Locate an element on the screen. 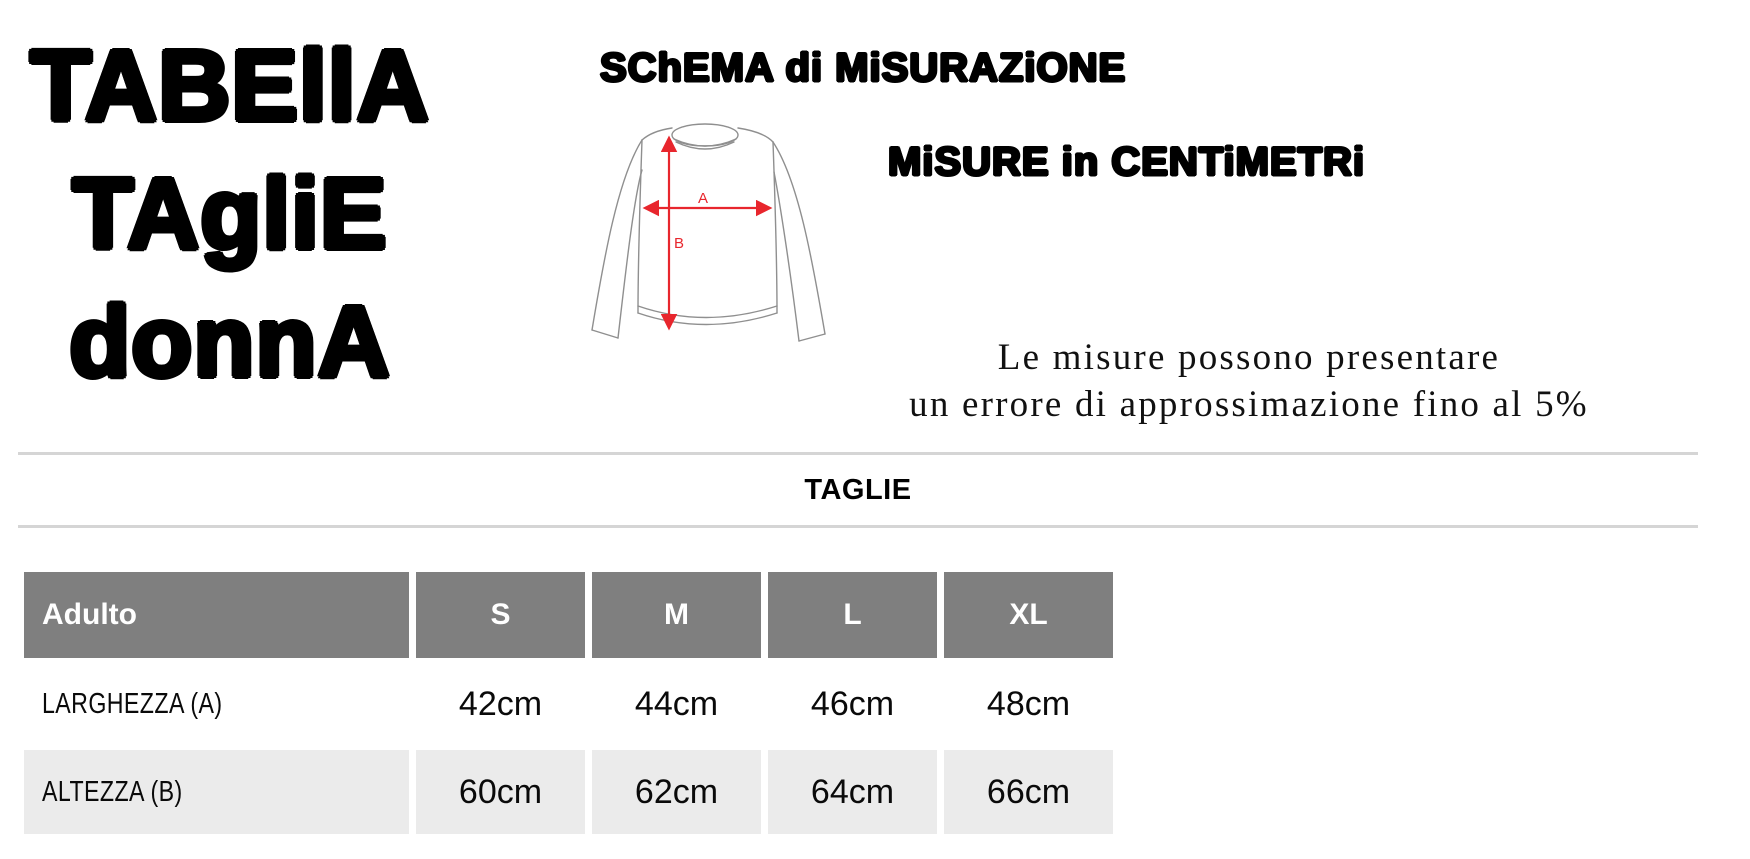 The width and height of the screenshot is (1750, 859). row-altezza-label: ALTEZZA (B) is located at coordinates (112, 791).